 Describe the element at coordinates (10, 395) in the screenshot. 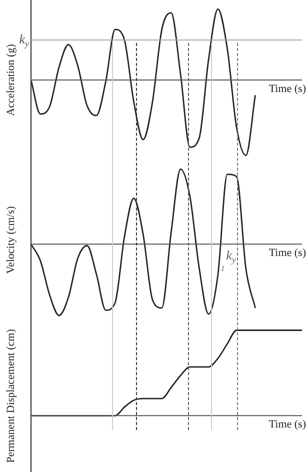

I see `y-axis-title: Permanent Displacement (cm)` at that location.